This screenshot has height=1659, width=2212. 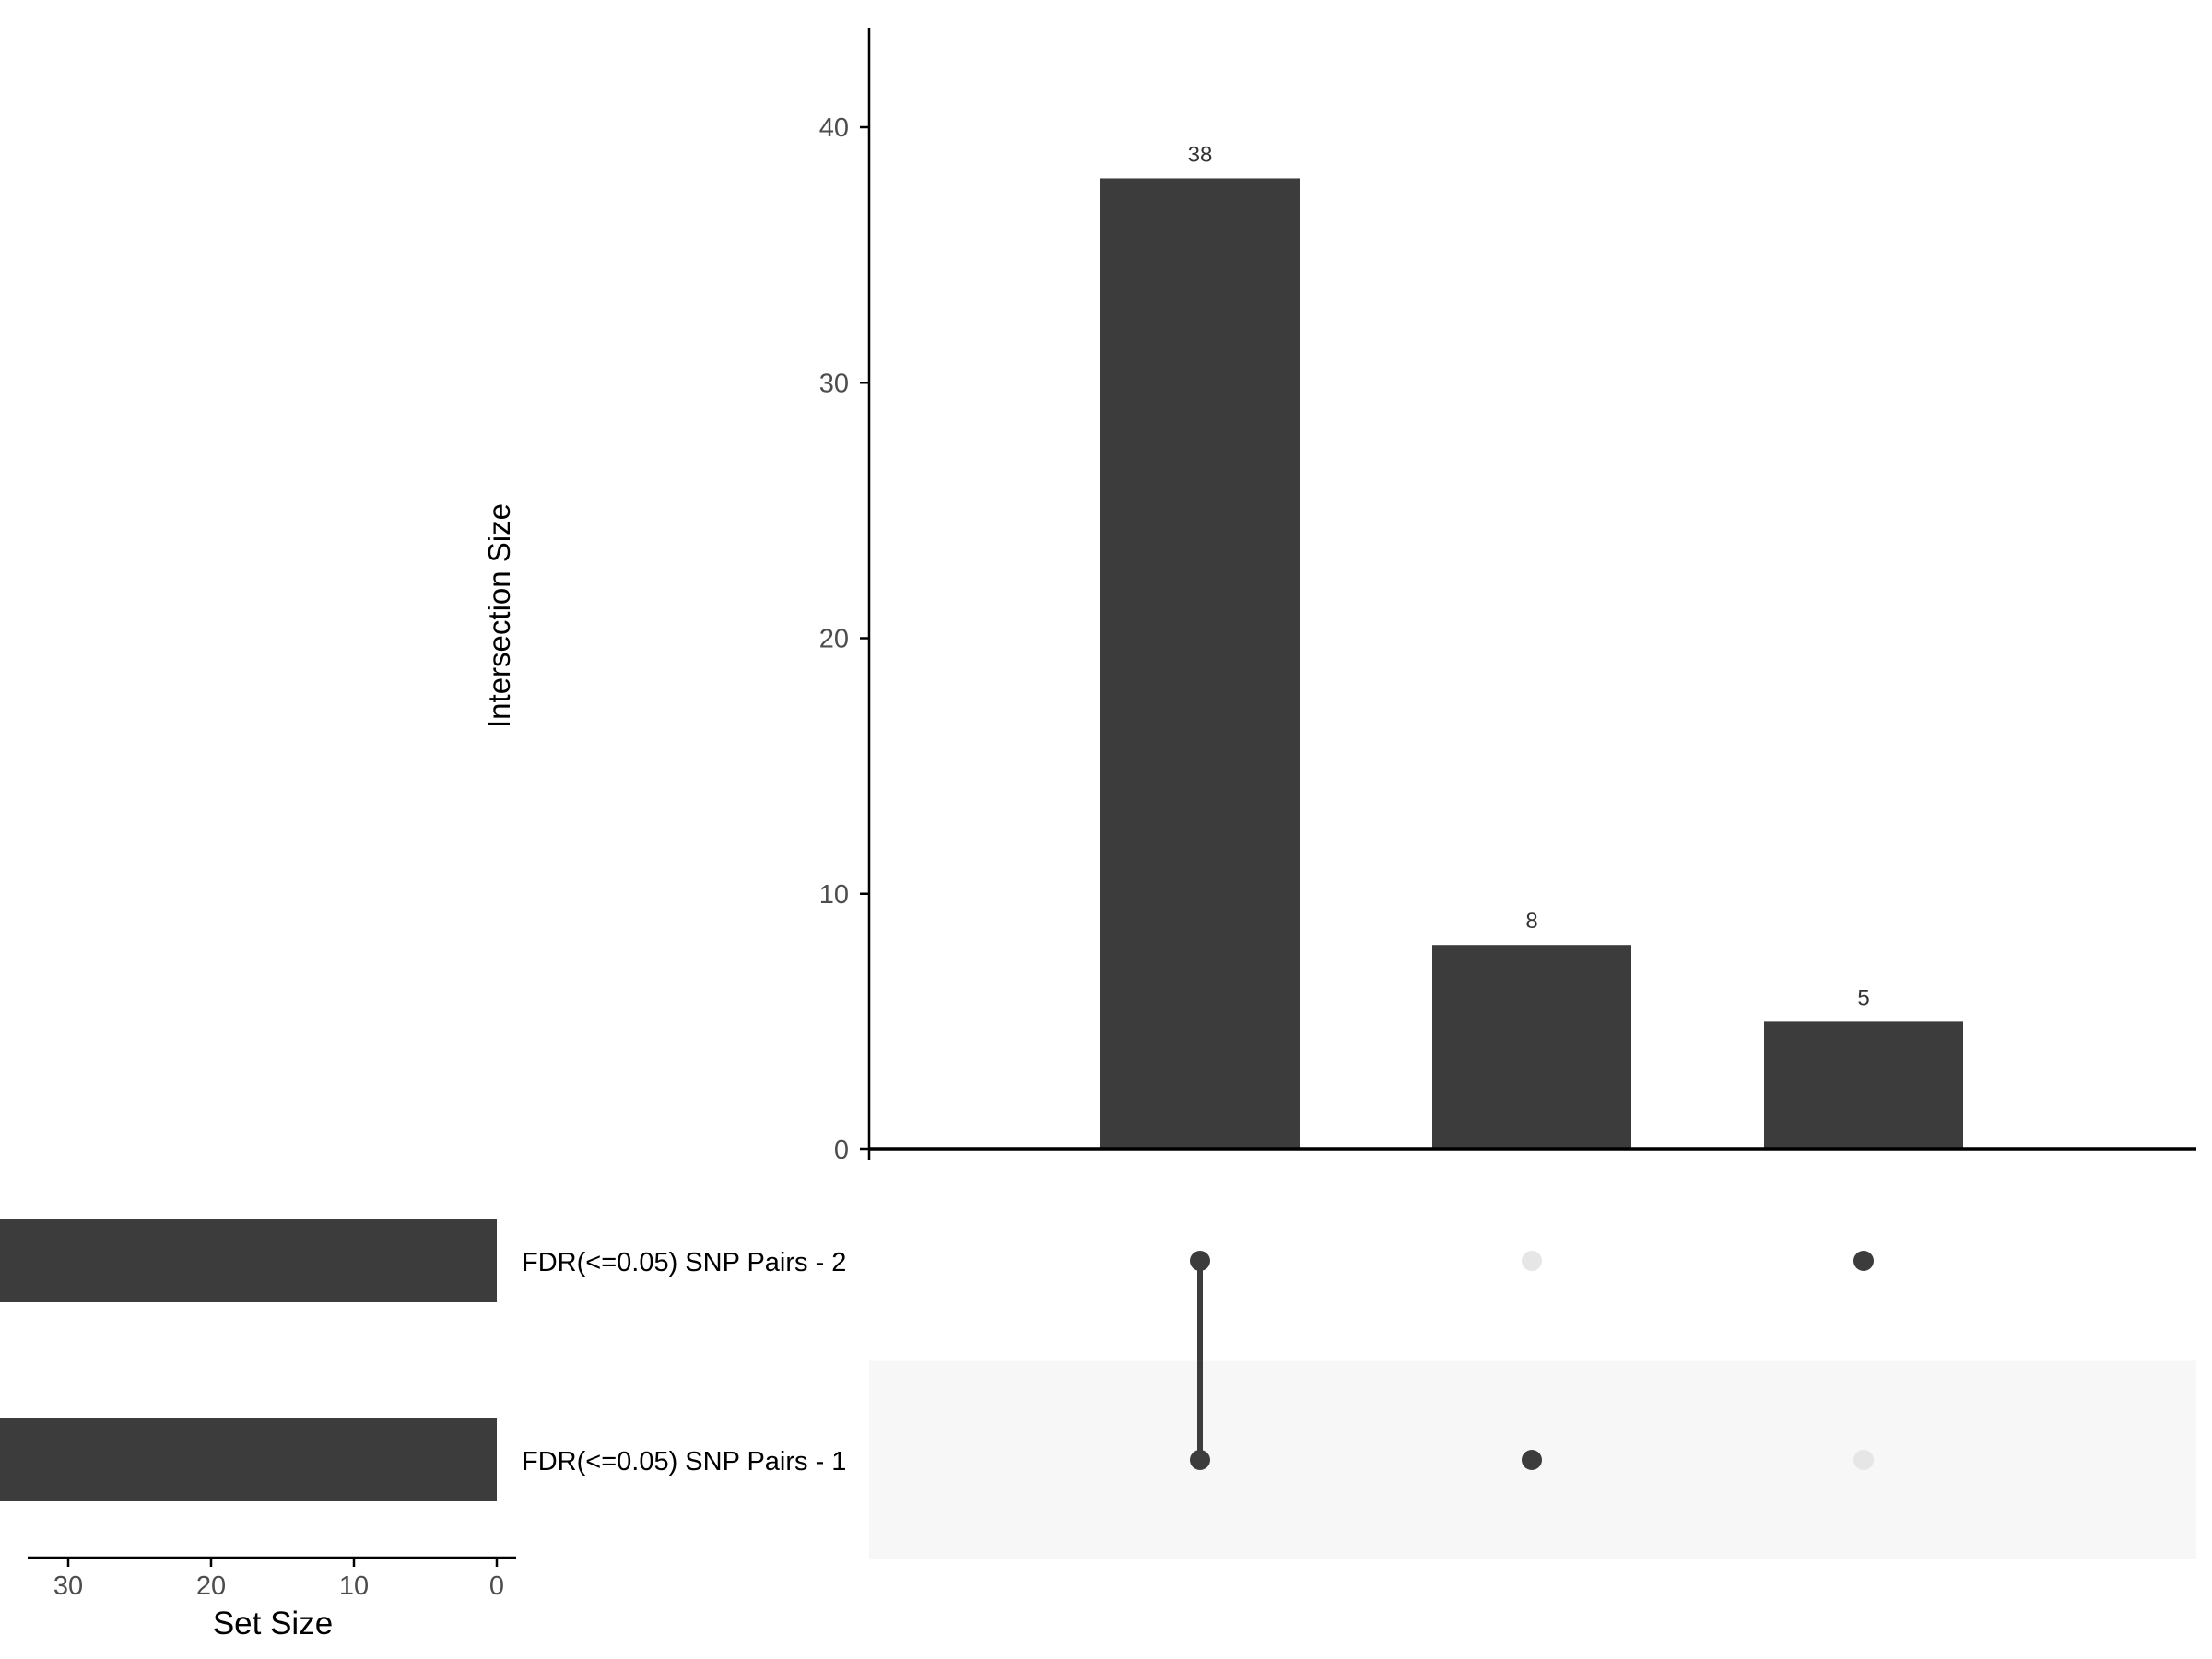 What do you see at coordinates (211, 1586) in the screenshot?
I see `set-size-tick-label: 20` at bounding box center [211, 1586].